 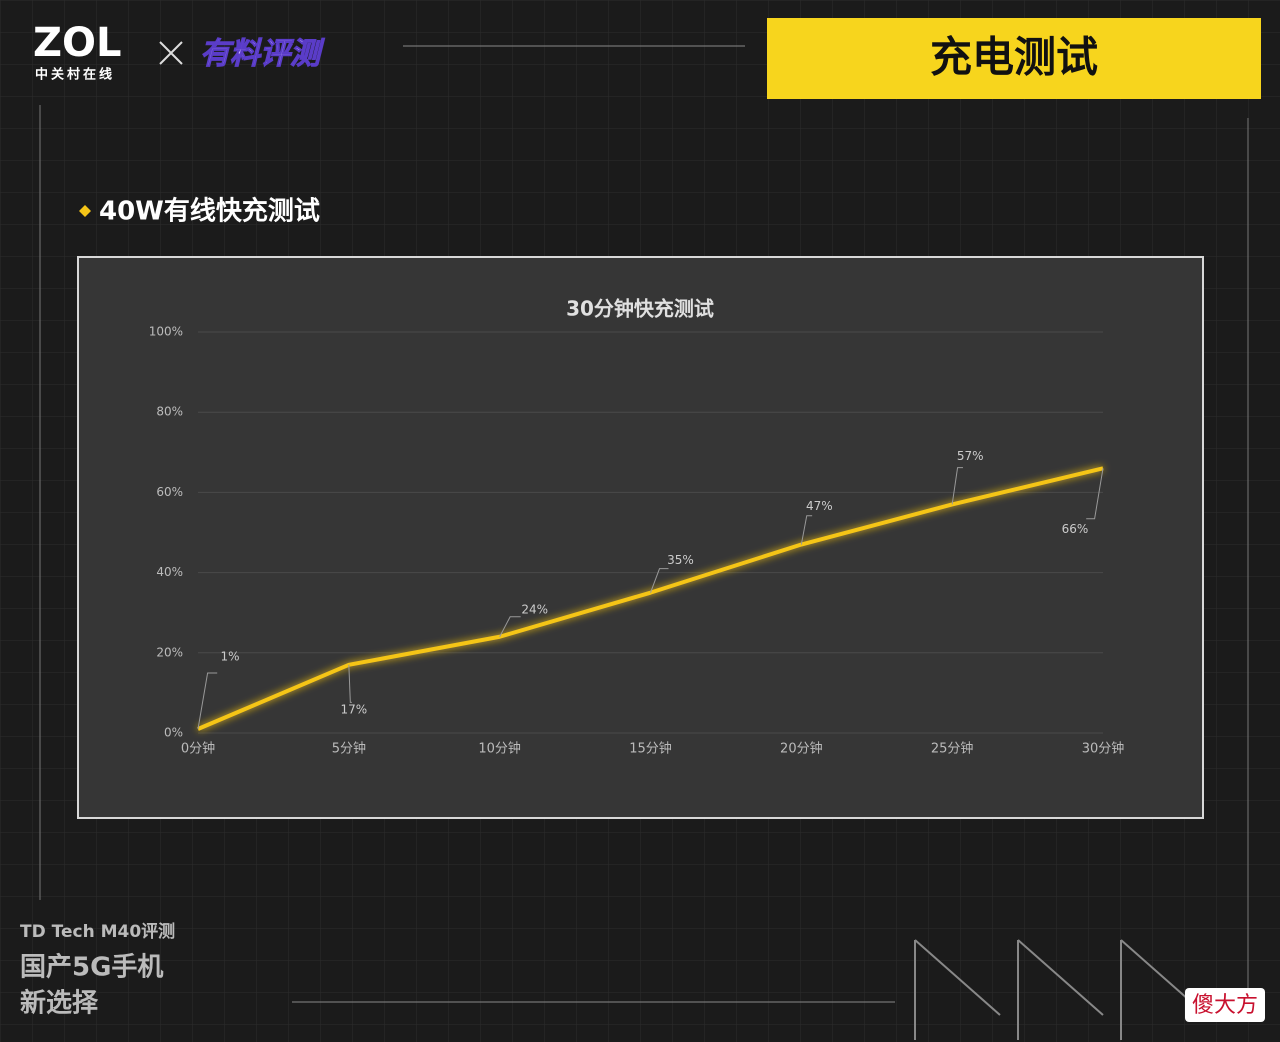 What do you see at coordinates (229, 656) in the screenshot?
I see `data-label: 1%` at bounding box center [229, 656].